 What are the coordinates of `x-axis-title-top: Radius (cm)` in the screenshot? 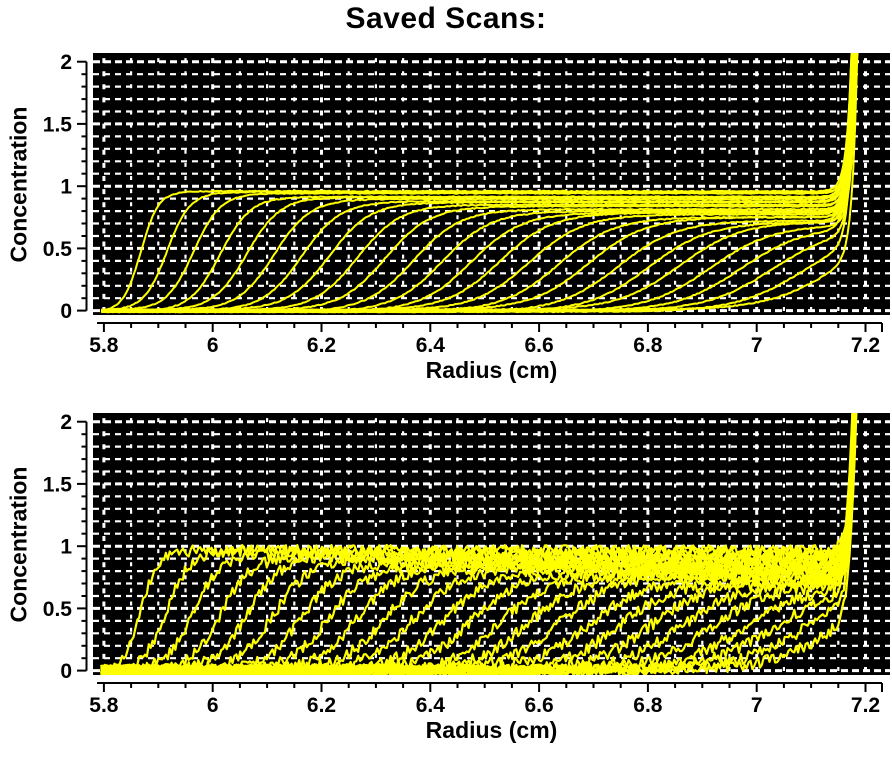 It's located at (491, 370).